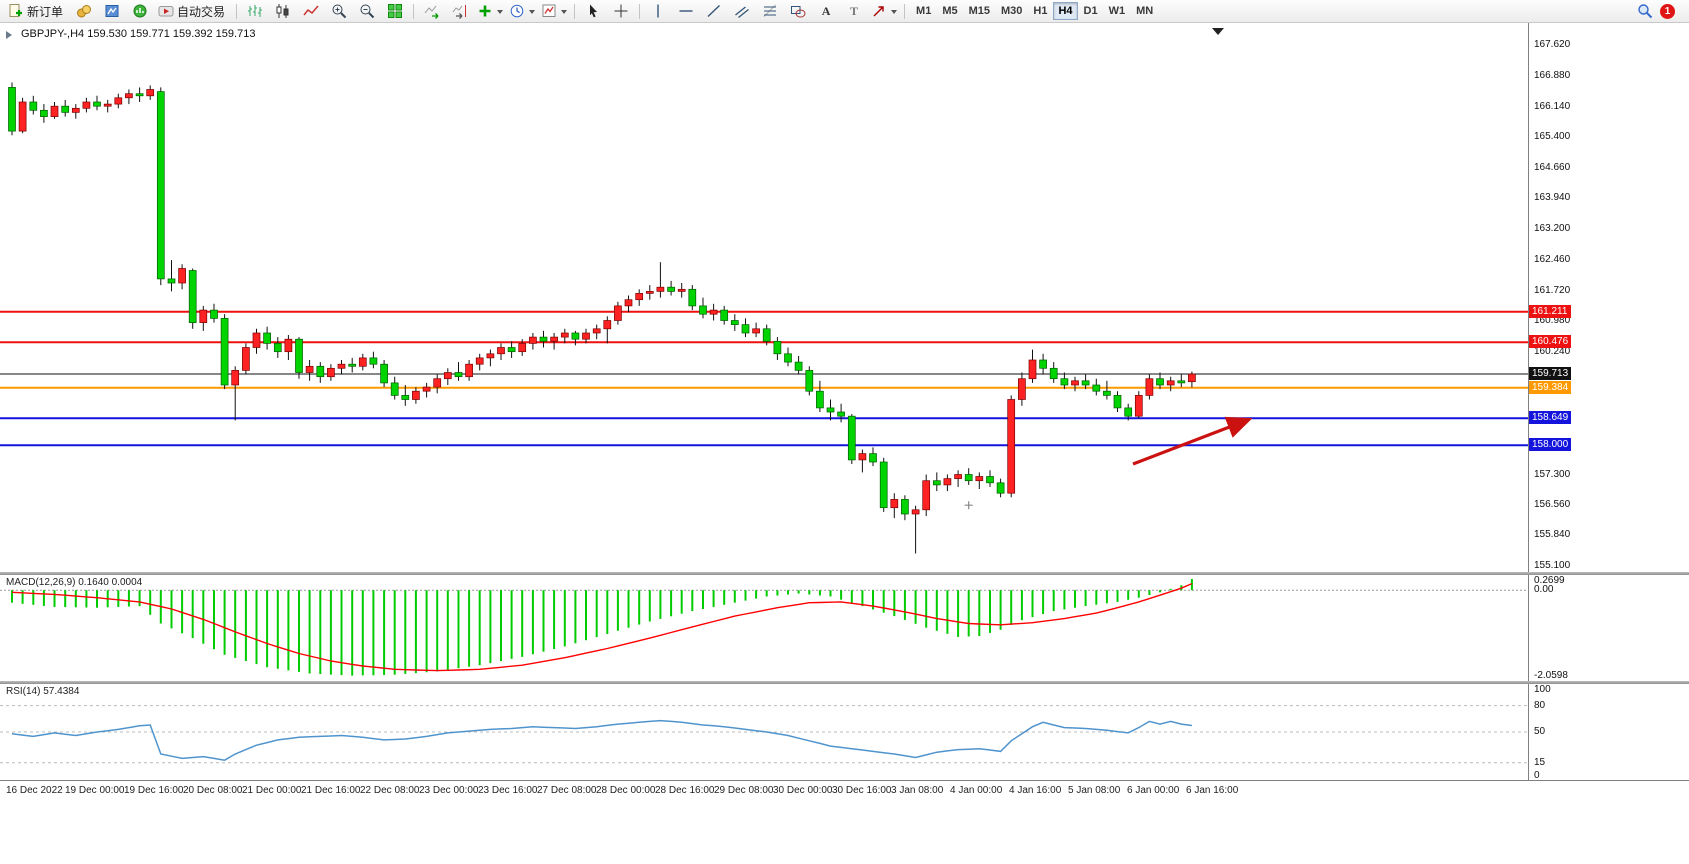  I want to click on macd-tick: 0.2699, so click(1549, 580).